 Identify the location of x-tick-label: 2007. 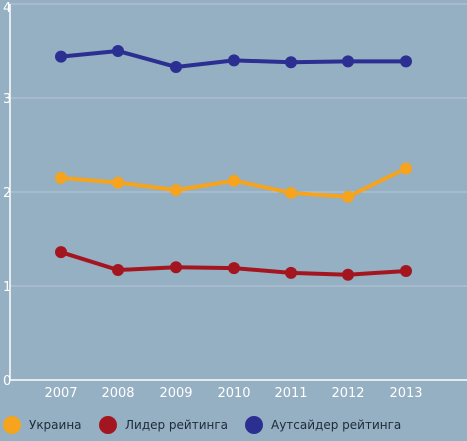
(60, 393).